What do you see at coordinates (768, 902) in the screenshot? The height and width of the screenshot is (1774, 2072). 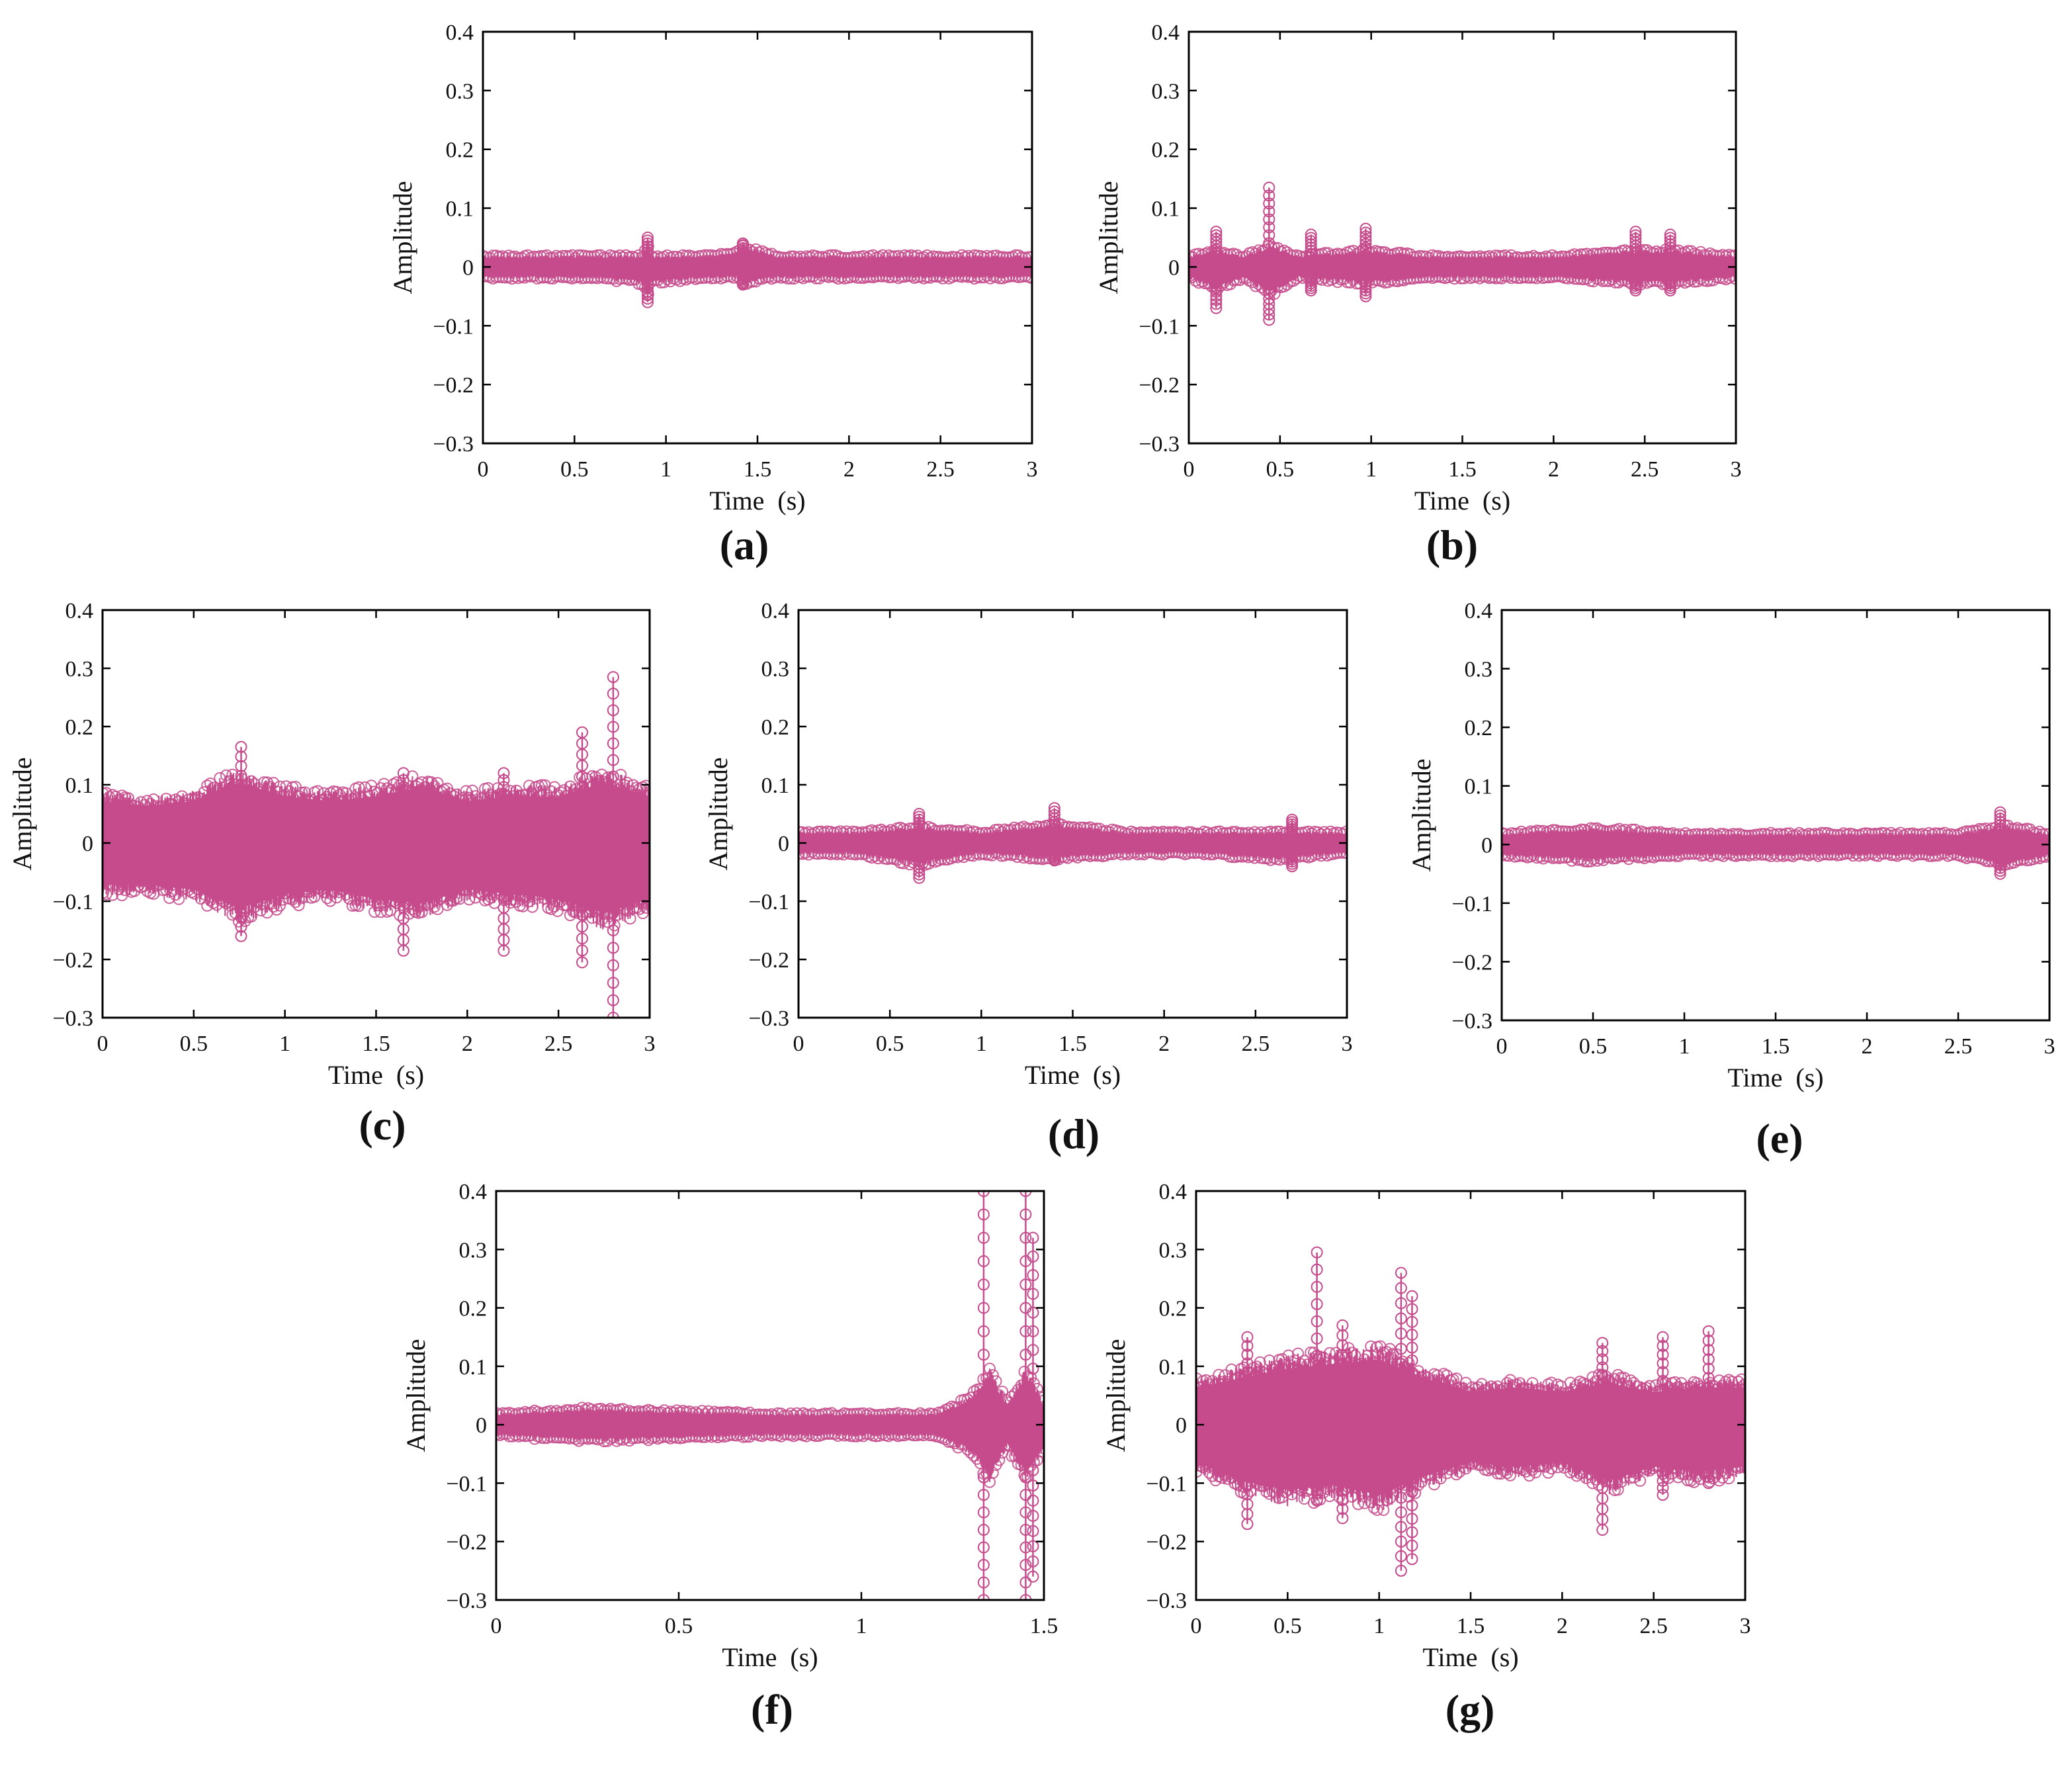 I see `ytick-label-d: −0.1` at bounding box center [768, 902].